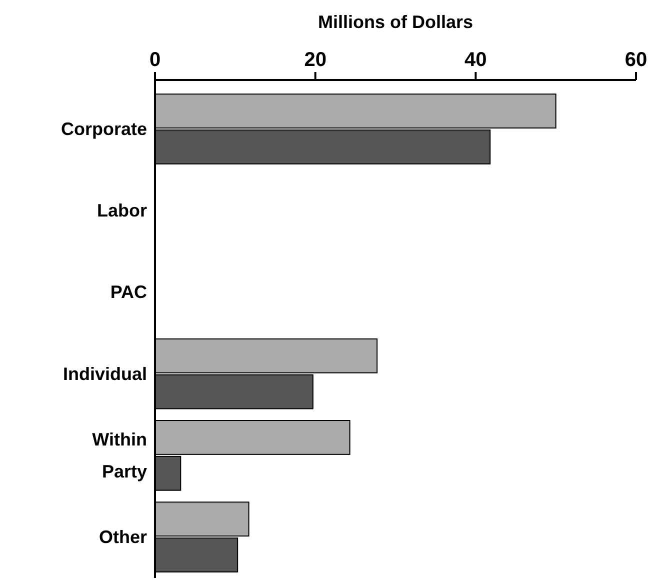 This screenshot has width=657, height=586. I want to click on y-tick-label: Individual, so click(104, 374).